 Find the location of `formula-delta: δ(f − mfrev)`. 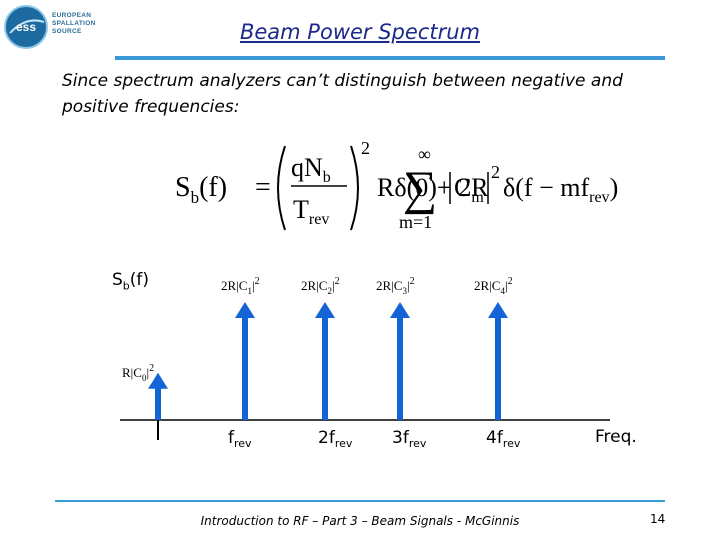

formula-delta: δ(f − mfrev) is located at coordinates (560, 189).